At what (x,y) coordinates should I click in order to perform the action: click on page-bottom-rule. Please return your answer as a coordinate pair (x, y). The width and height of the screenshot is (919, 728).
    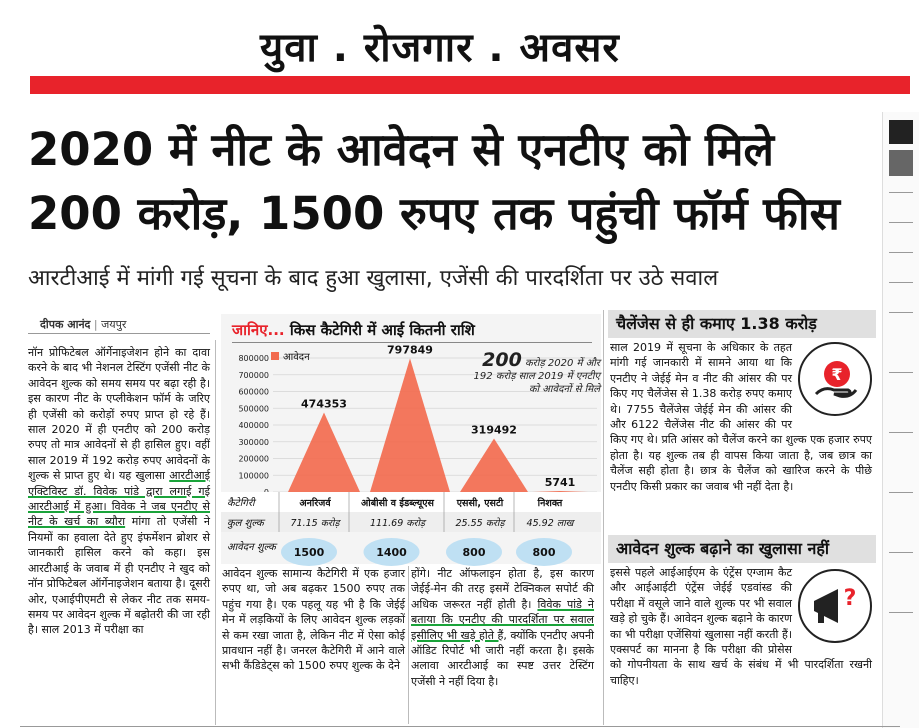
    Looking at the image, I should click on (460, 726).